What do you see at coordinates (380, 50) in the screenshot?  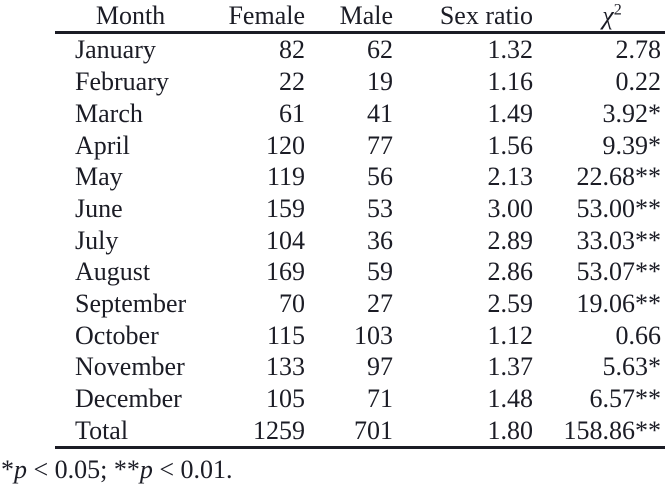 I see `cell-male: 62` at bounding box center [380, 50].